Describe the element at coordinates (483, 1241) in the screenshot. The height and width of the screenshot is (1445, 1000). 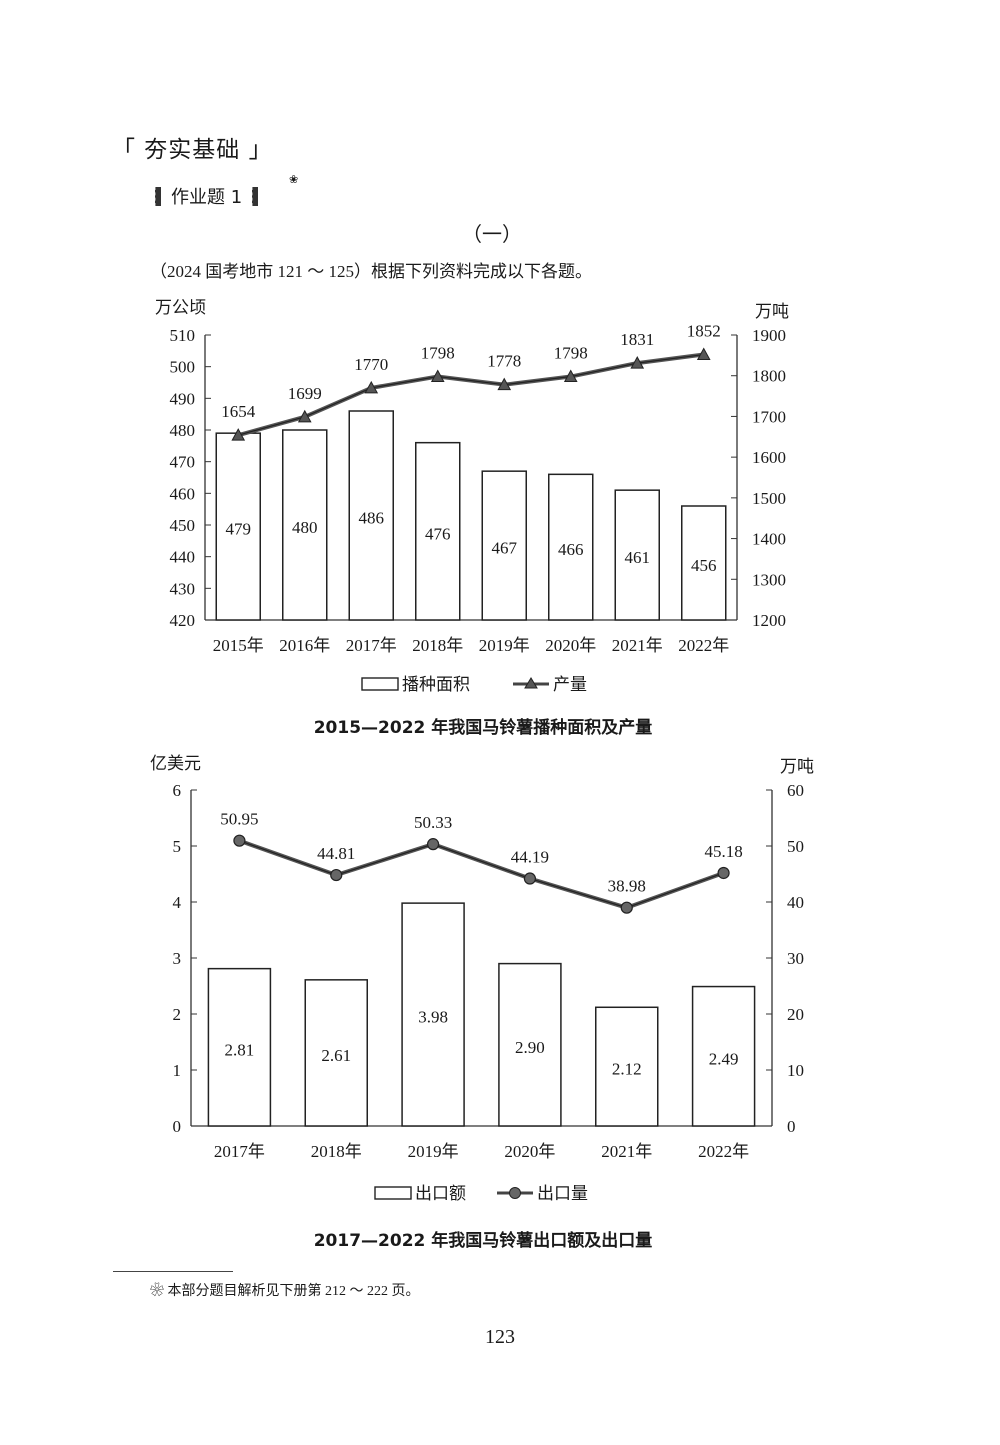
I see `chart-title-export: 2017—2022 年我国马铃薯出口额及出口量` at that location.